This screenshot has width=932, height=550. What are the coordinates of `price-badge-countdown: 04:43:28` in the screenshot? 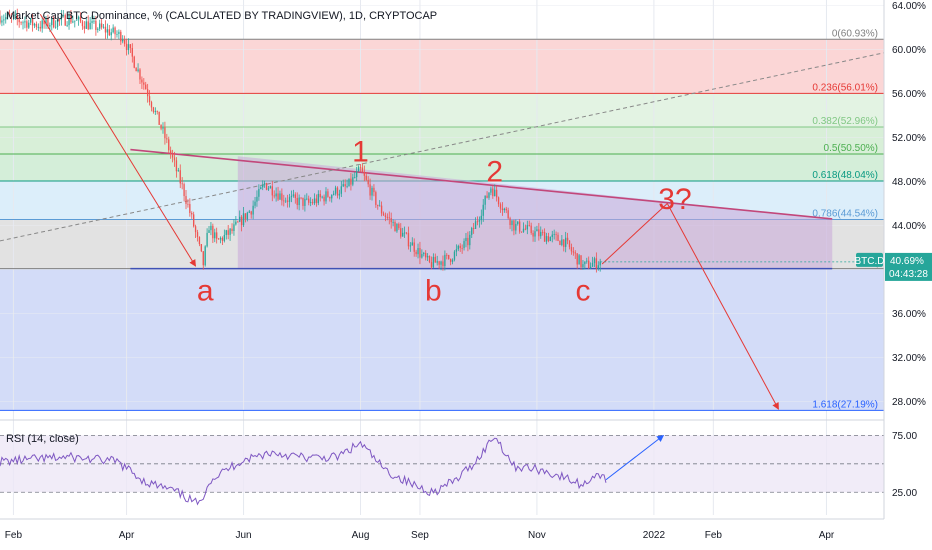 It's located at (908, 274).